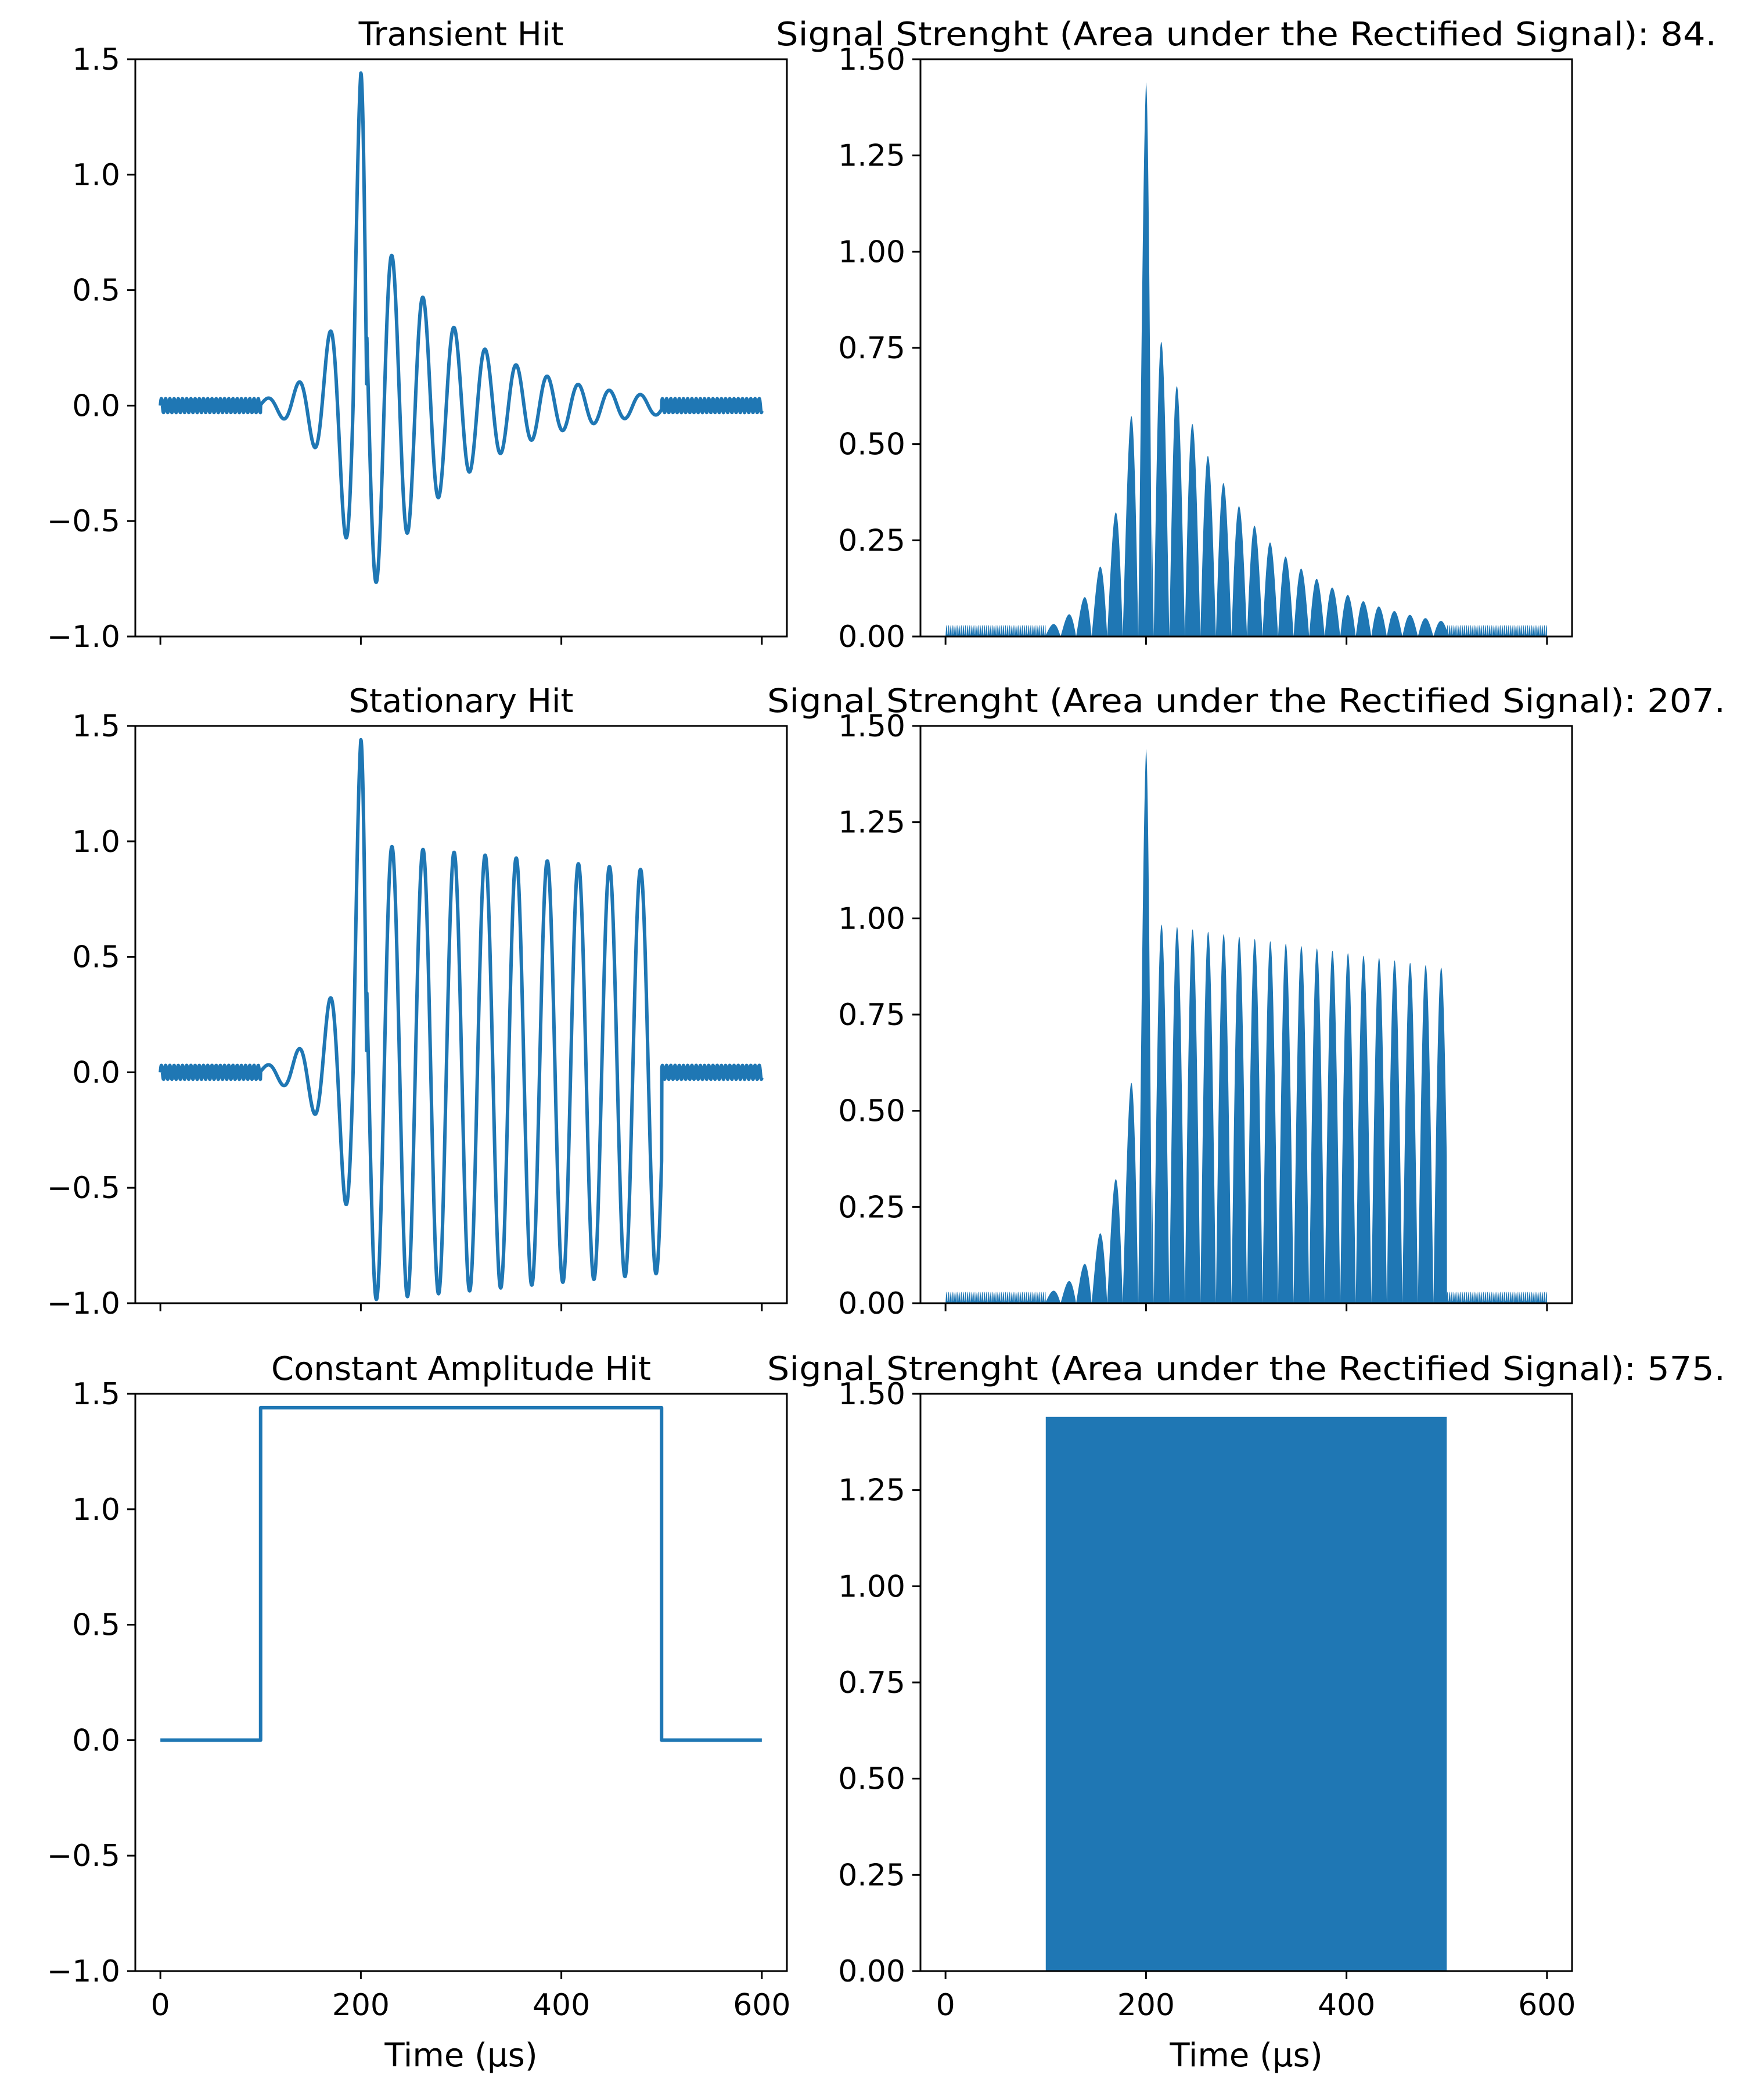 The image size is (1748, 2100). Describe the element at coordinates (461, 34) in the screenshot. I see `panel-title: Transient Hit` at that location.